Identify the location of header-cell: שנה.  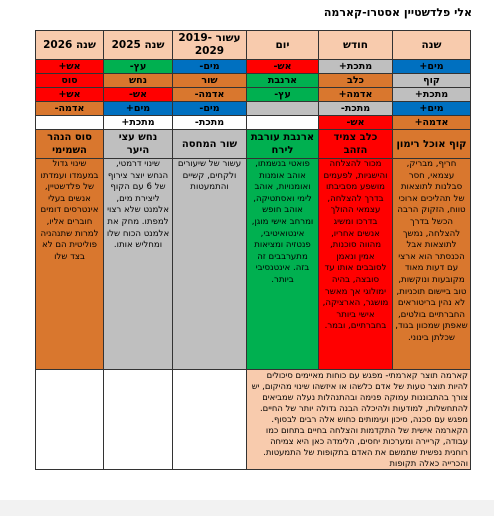
(431, 45).